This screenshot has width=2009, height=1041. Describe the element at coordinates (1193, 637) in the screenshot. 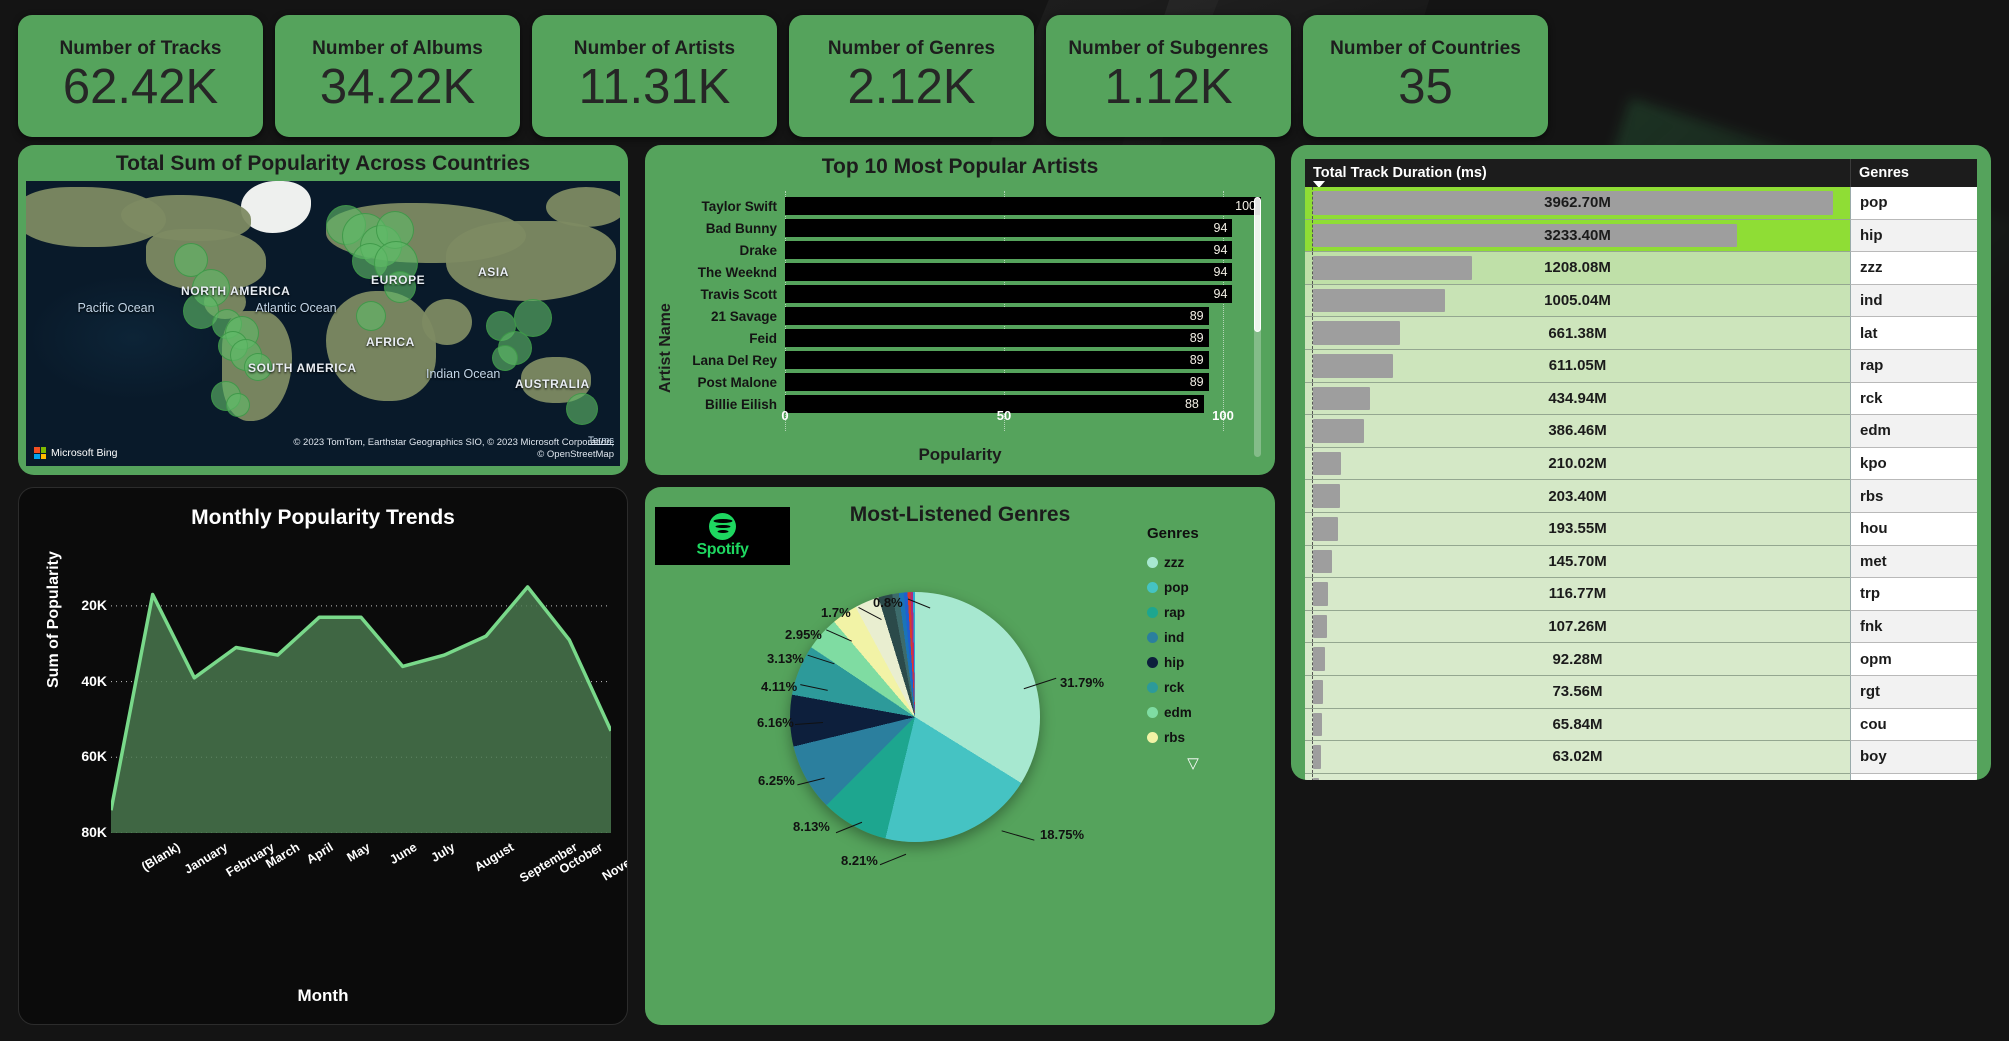

I see `legend-item: ind` at that location.